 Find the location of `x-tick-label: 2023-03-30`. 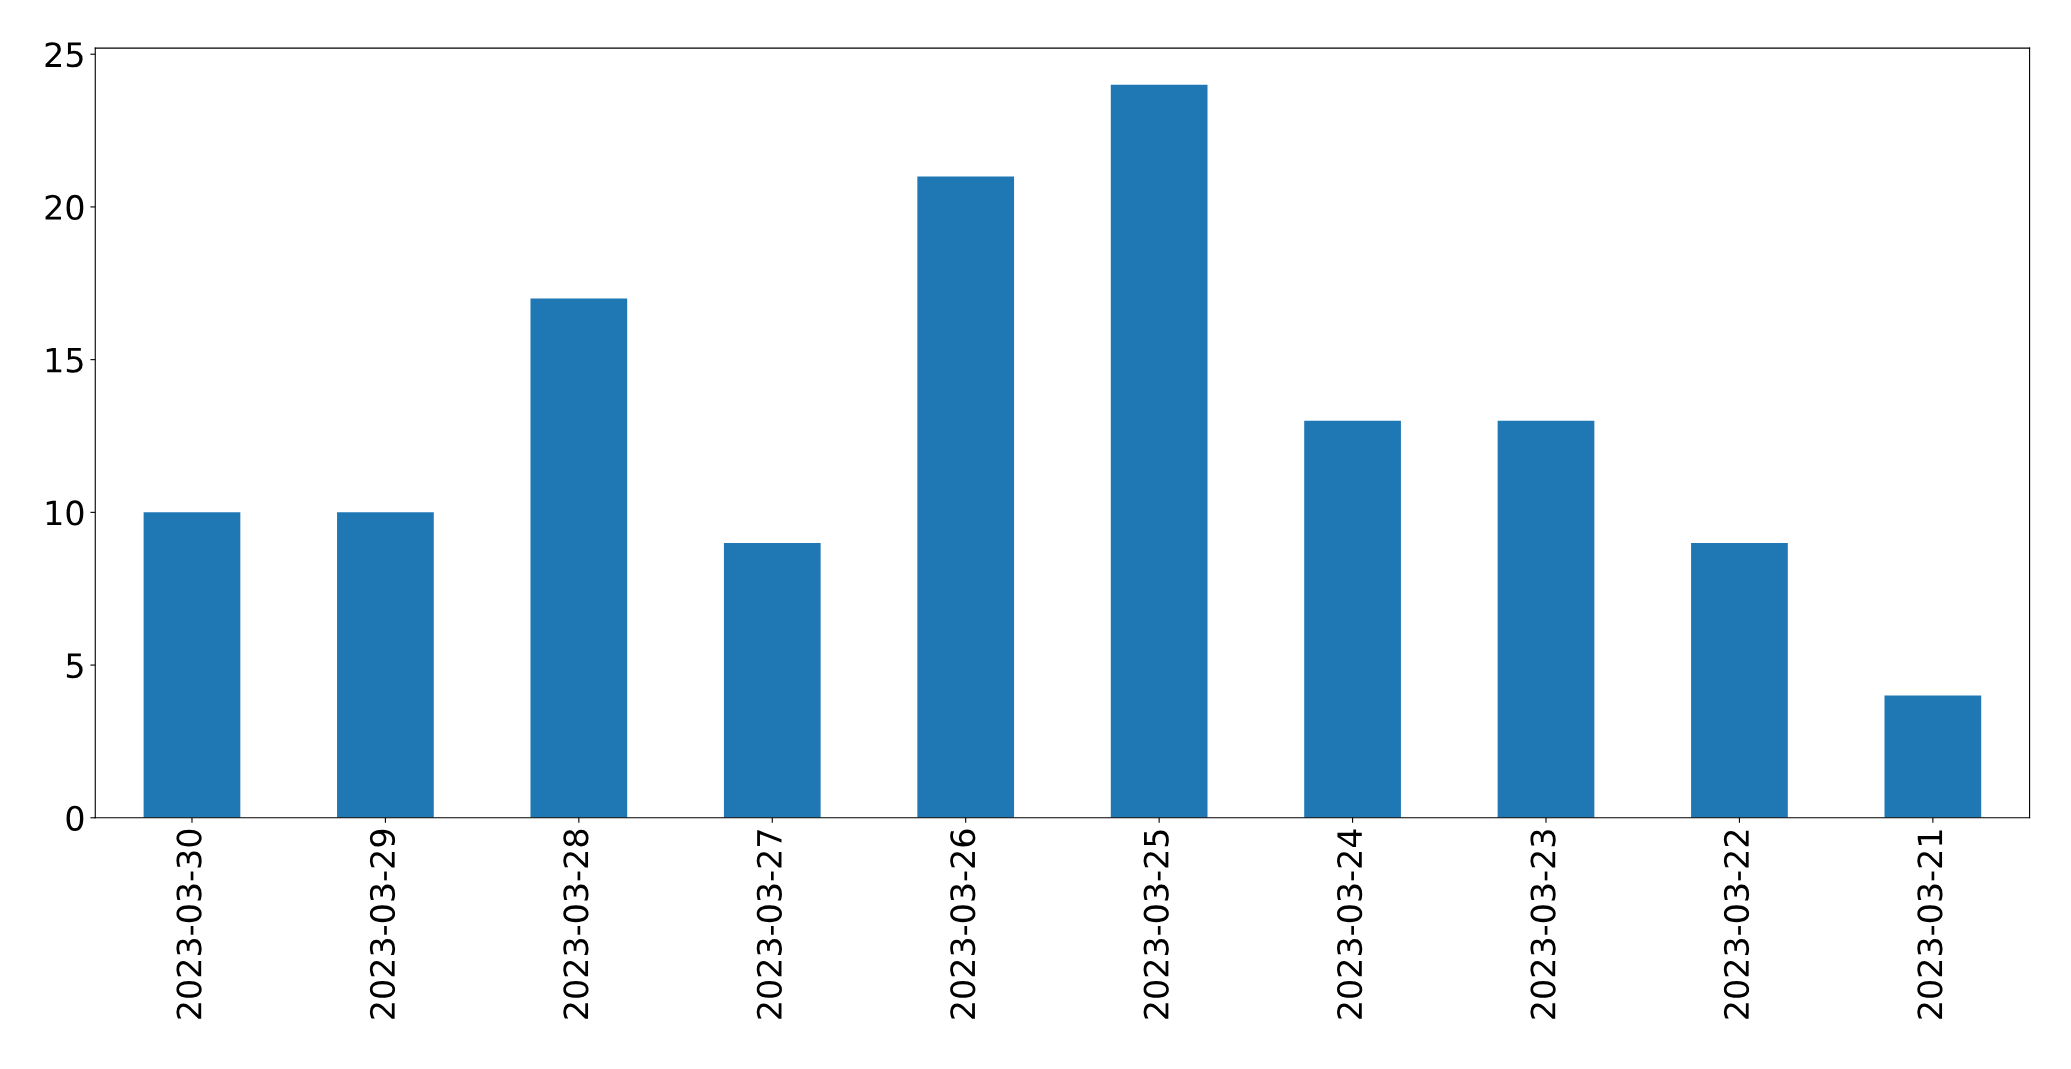

x-tick-label: 2023-03-30 is located at coordinates (189, 924).